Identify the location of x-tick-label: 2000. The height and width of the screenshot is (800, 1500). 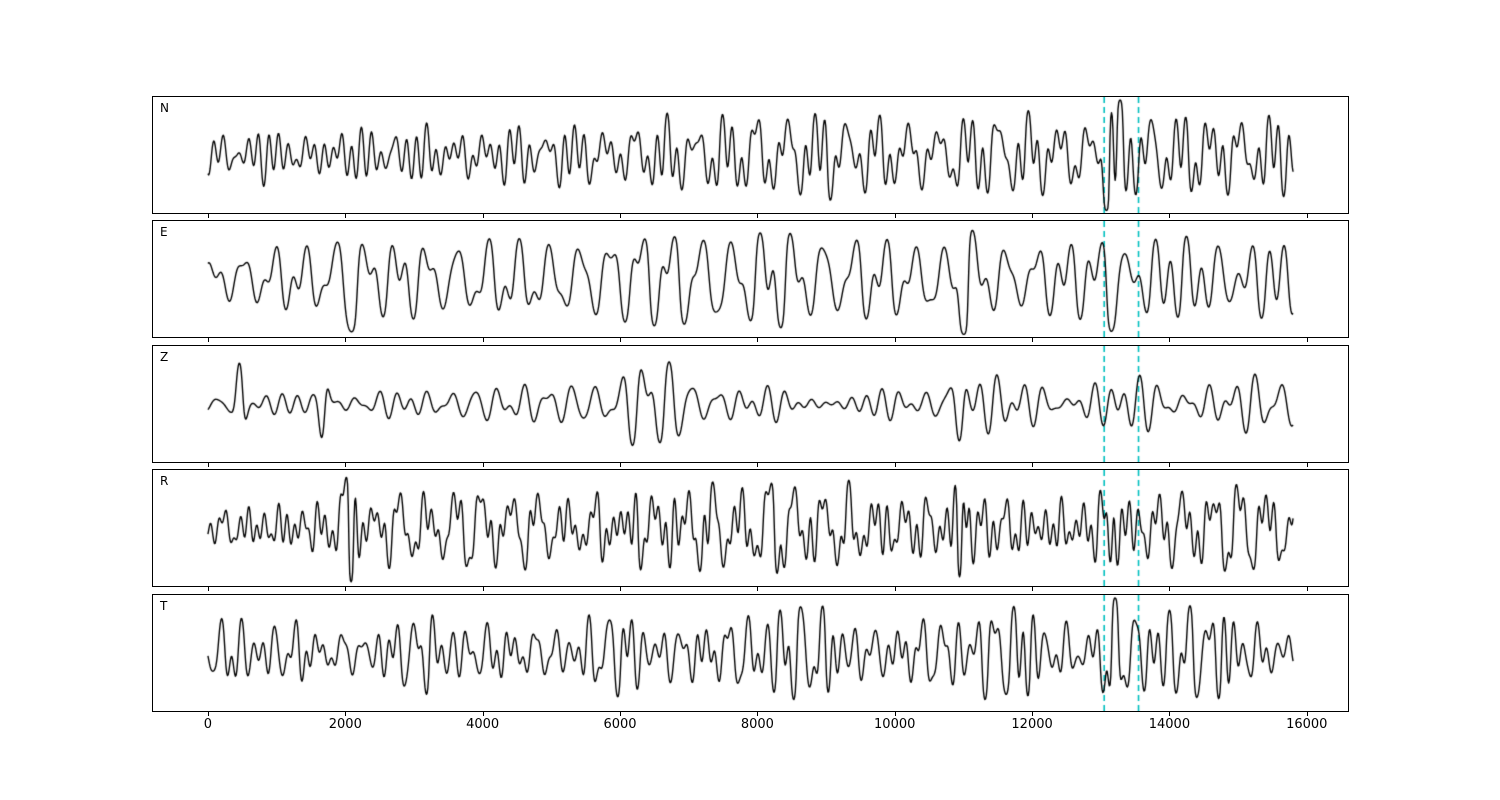
(345, 724).